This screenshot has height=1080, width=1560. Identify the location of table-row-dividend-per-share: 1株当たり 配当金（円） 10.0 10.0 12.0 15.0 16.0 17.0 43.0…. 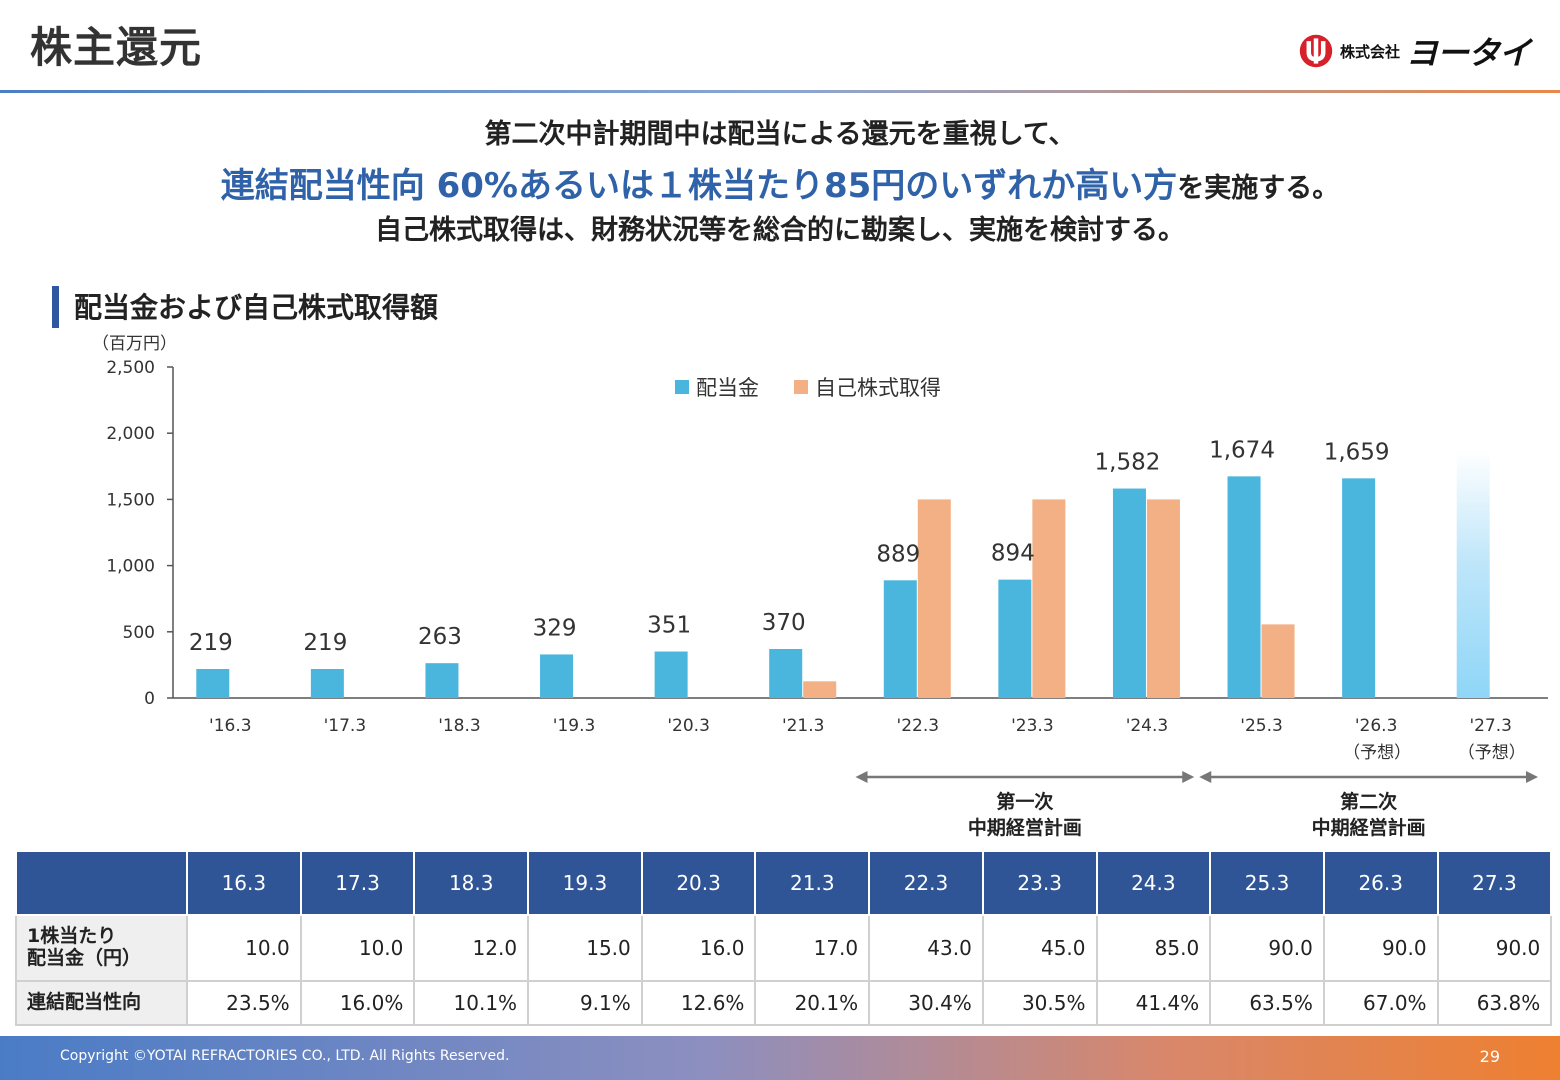
(784, 948).